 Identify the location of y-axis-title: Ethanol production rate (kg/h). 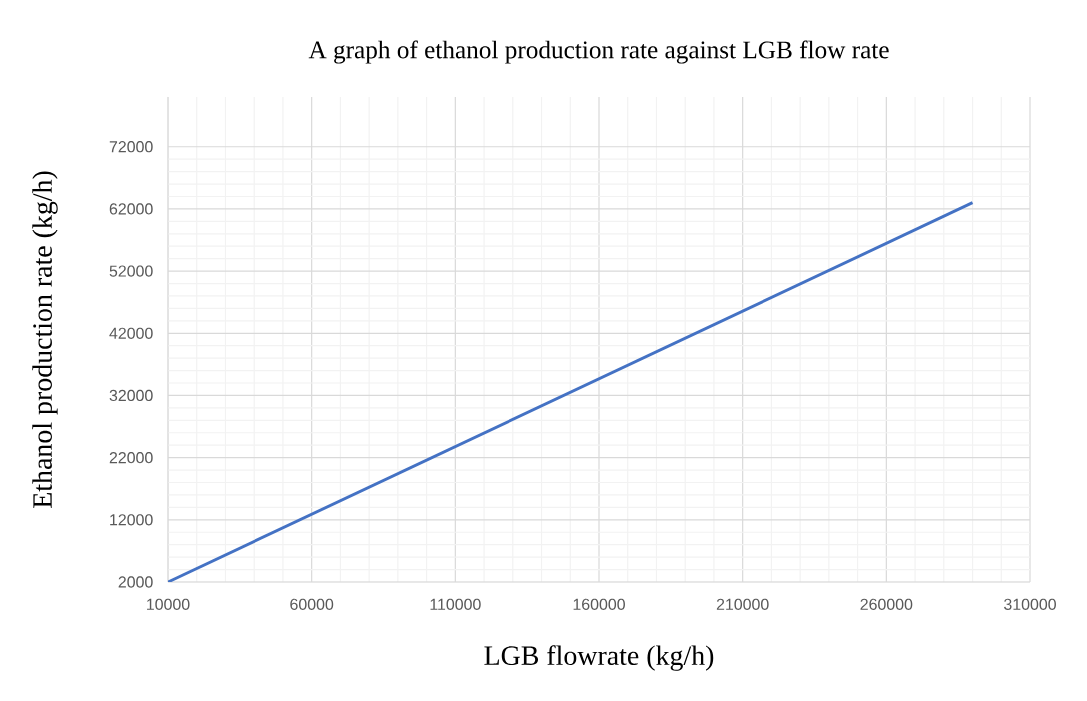
(45, 339).